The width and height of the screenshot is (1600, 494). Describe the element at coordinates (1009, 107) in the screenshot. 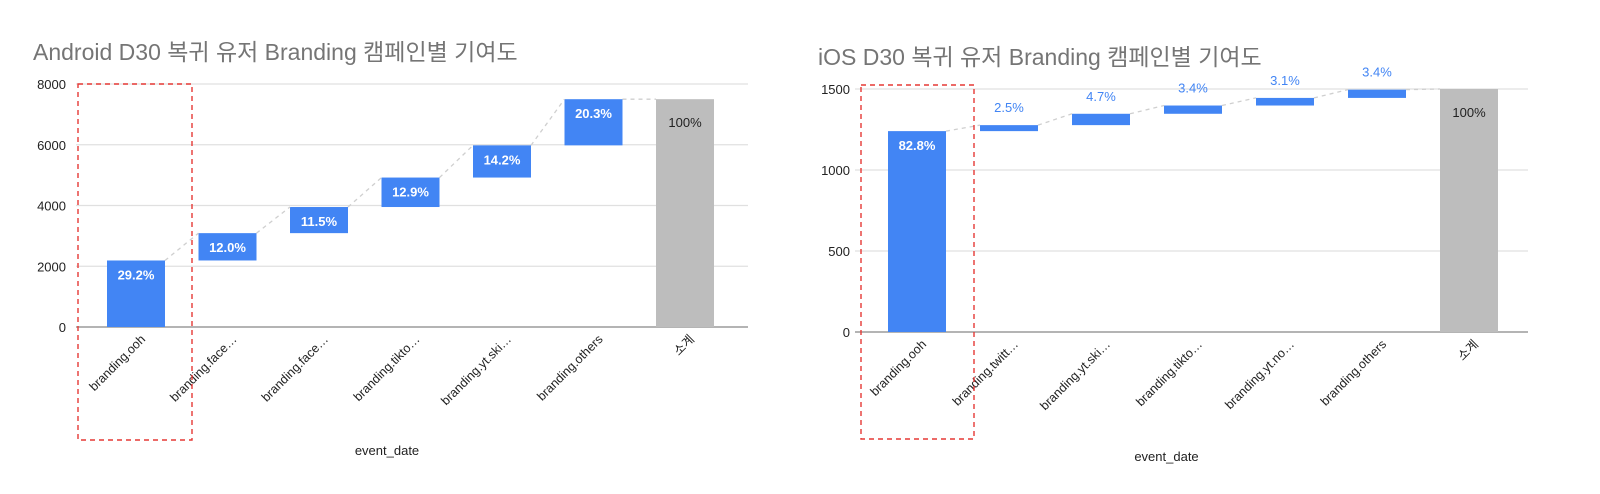

I see `data-label: 2.5%` at that location.